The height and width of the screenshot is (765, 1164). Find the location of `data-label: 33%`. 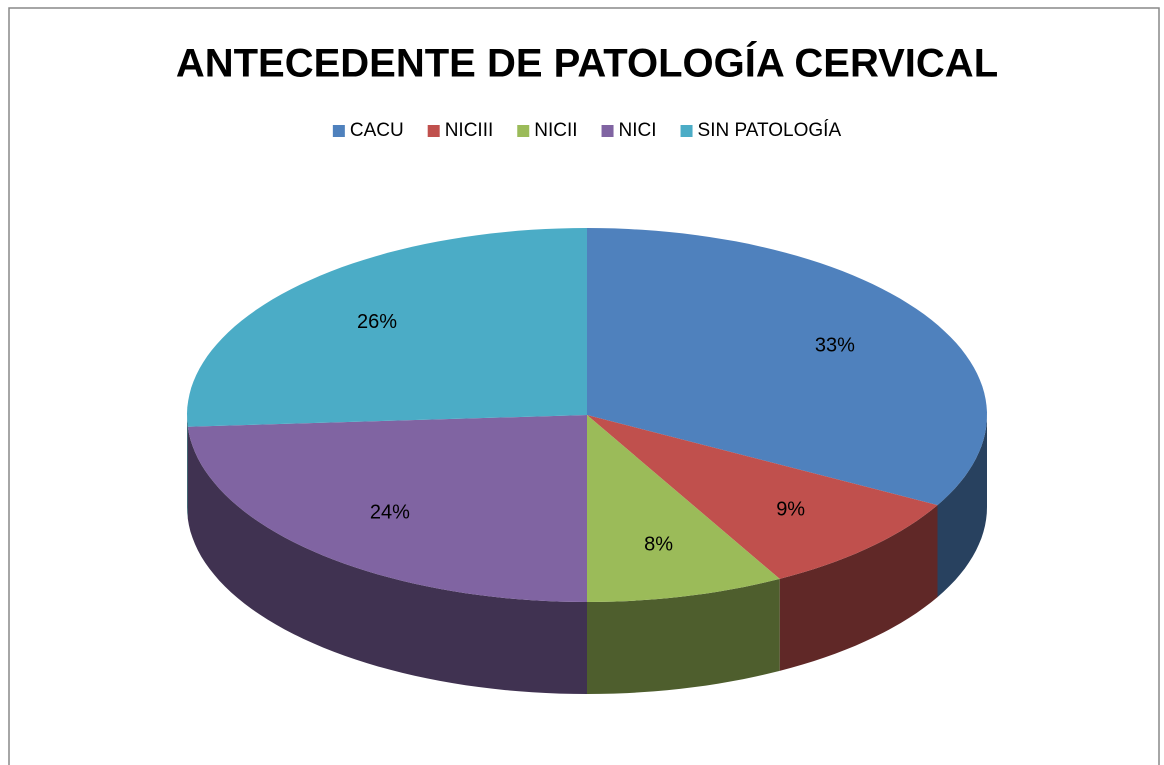

data-label: 33% is located at coordinates (835, 346).